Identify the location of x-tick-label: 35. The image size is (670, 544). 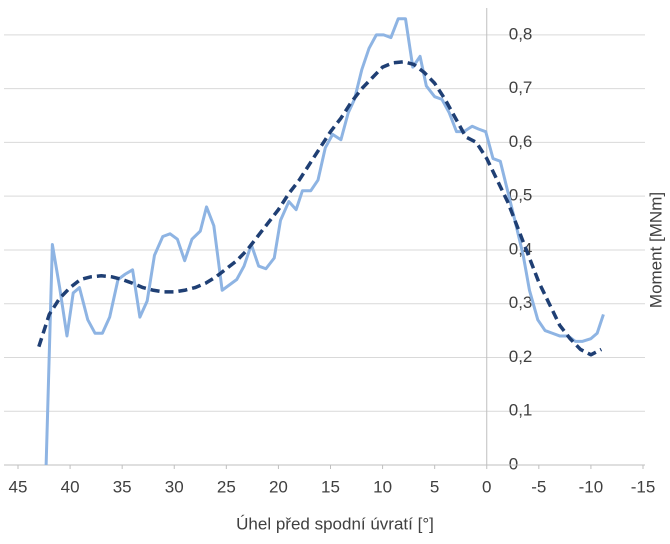
(122, 486).